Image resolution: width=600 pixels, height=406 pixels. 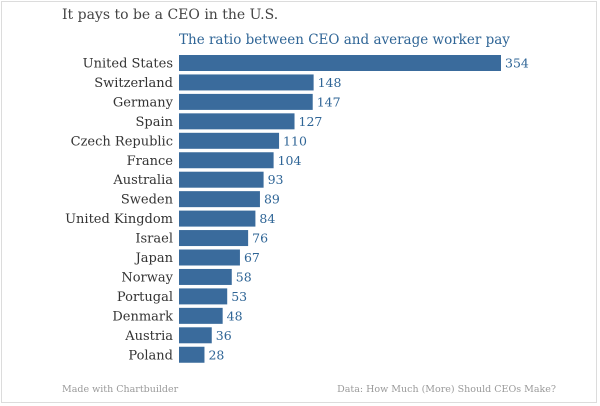 I want to click on bar-poland, so click(x=192, y=354).